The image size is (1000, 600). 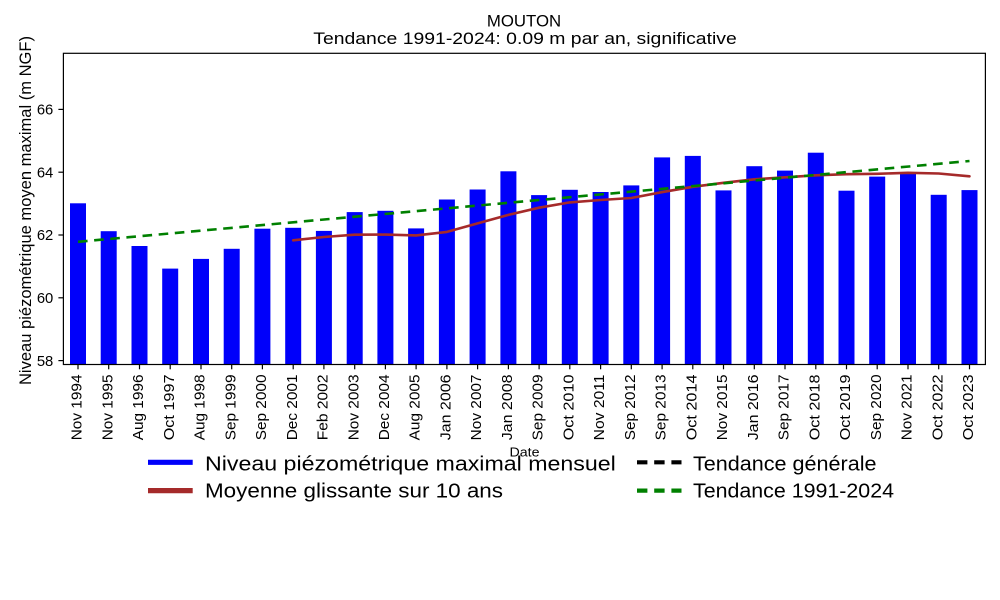 I want to click on svg-text: Oct 2022, so click(x=938, y=408).